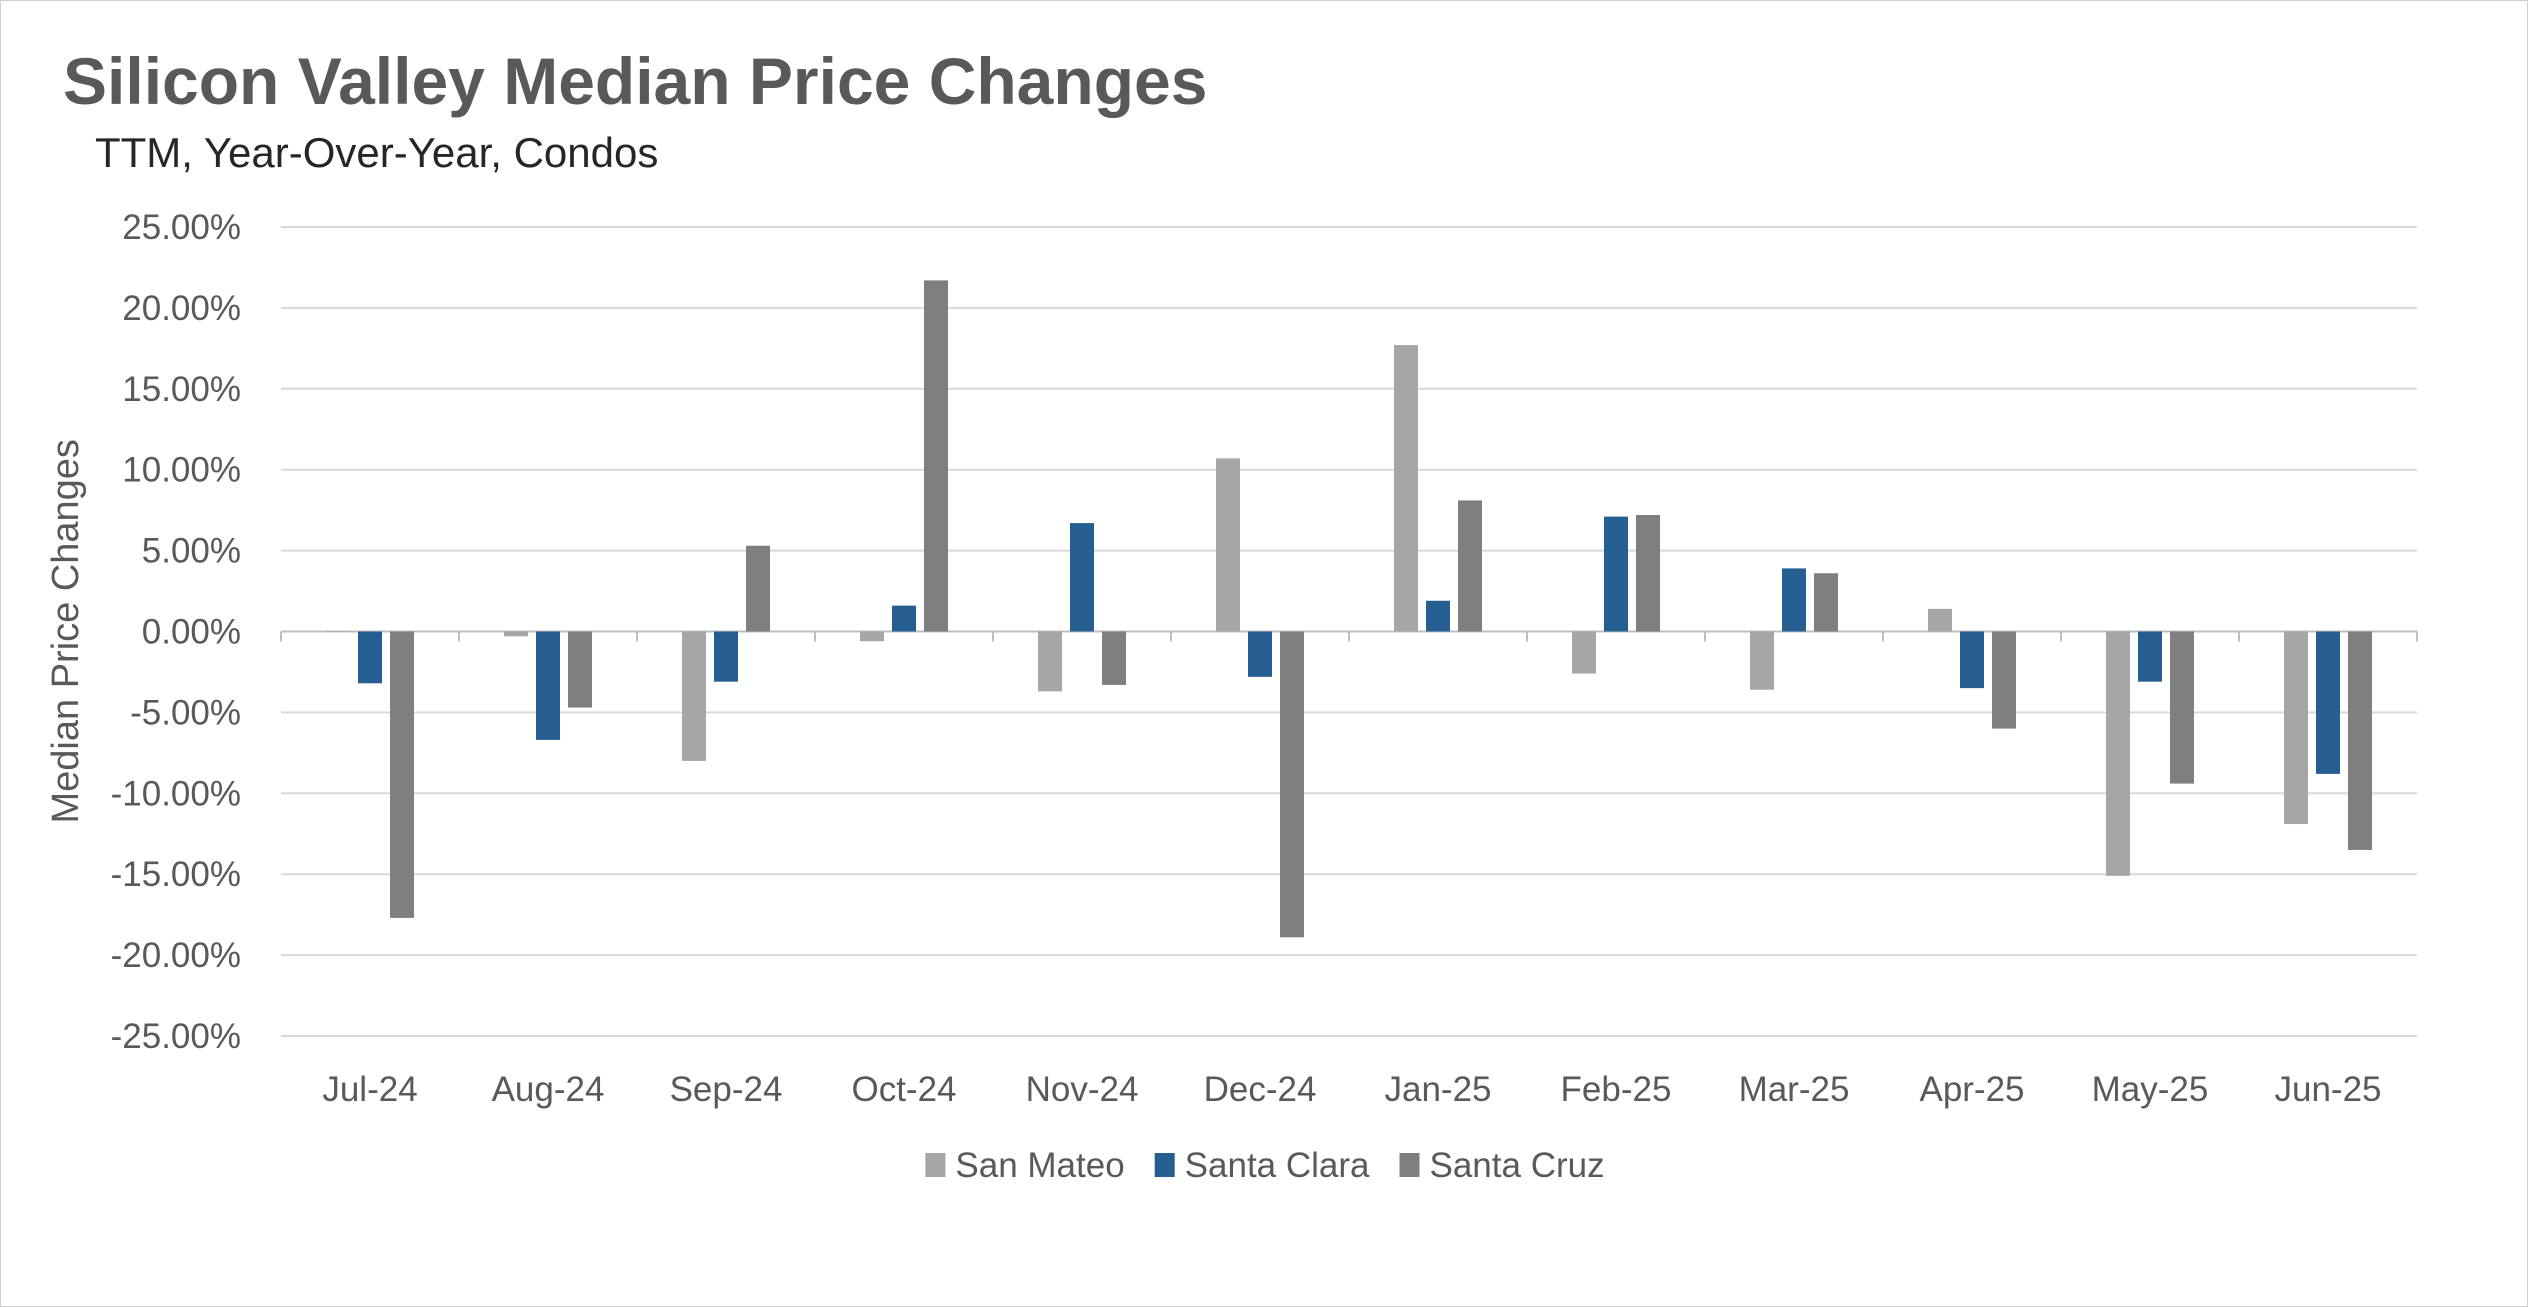 The width and height of the screenshot is (2528, 1308). What do you see at coordinates (903, 1089) in the screenshot?
I see `x-tick-label: Oct-24` at bounding box center [903, 1089].